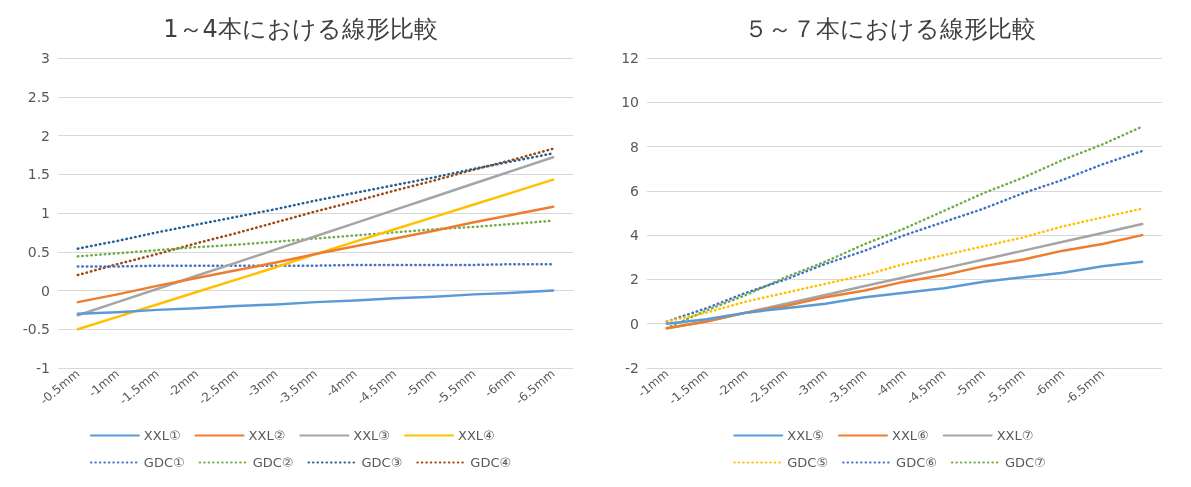 The image size is (1191, 487). What do you see at coordinates (267, 435) in the screenshot?
I see `legend-label: XXL②` at bounding box center [267, 435].